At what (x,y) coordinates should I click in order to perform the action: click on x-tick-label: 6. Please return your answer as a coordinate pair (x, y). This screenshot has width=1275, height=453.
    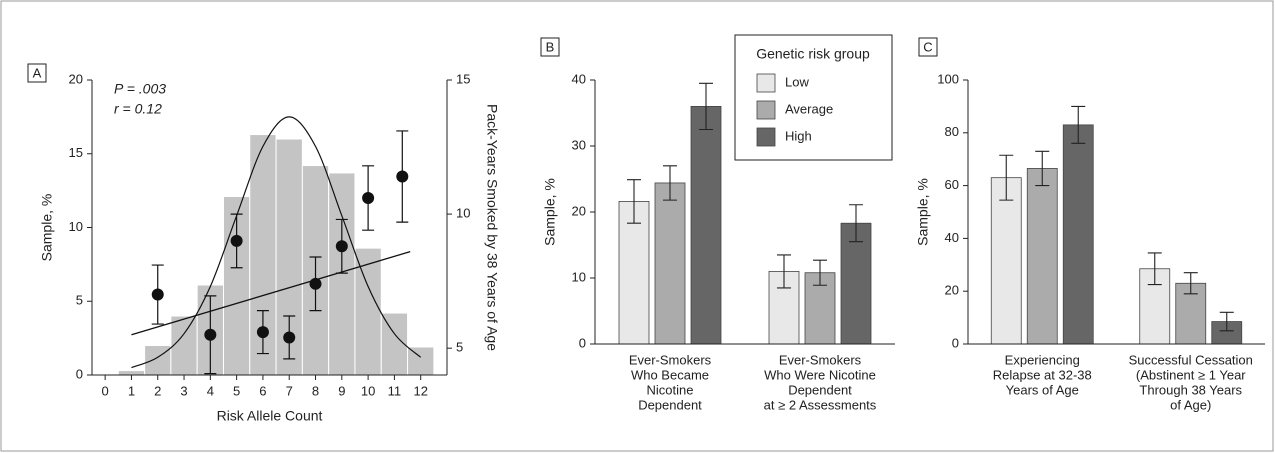
    Looking at the image, I should click on (262, 390).